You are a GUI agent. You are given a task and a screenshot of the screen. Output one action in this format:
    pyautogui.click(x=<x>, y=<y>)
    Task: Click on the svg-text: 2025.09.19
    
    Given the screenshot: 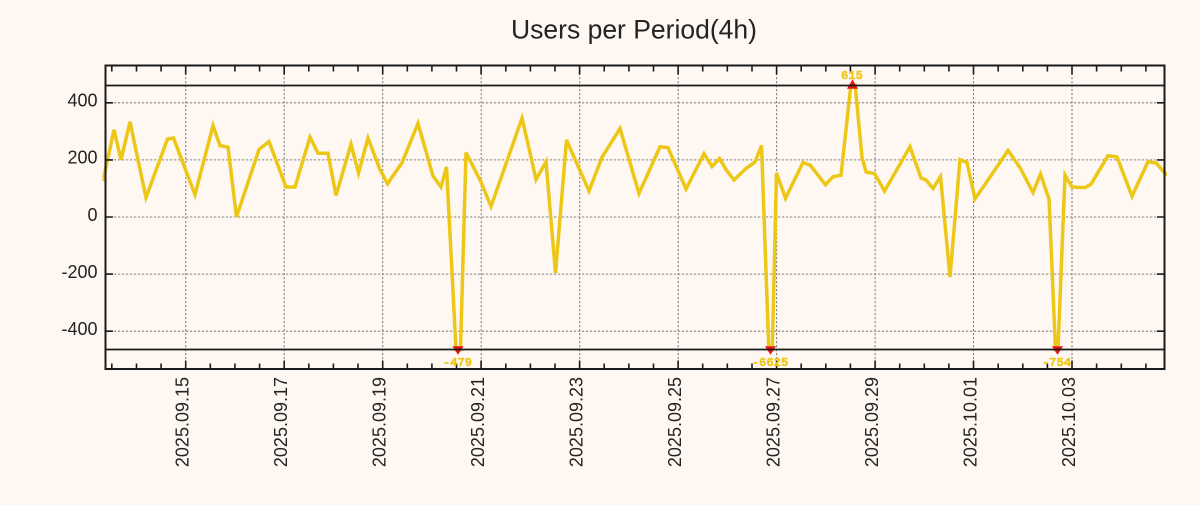 What is the action you would take?
    pyautogui.click(x=380, y=422)
    